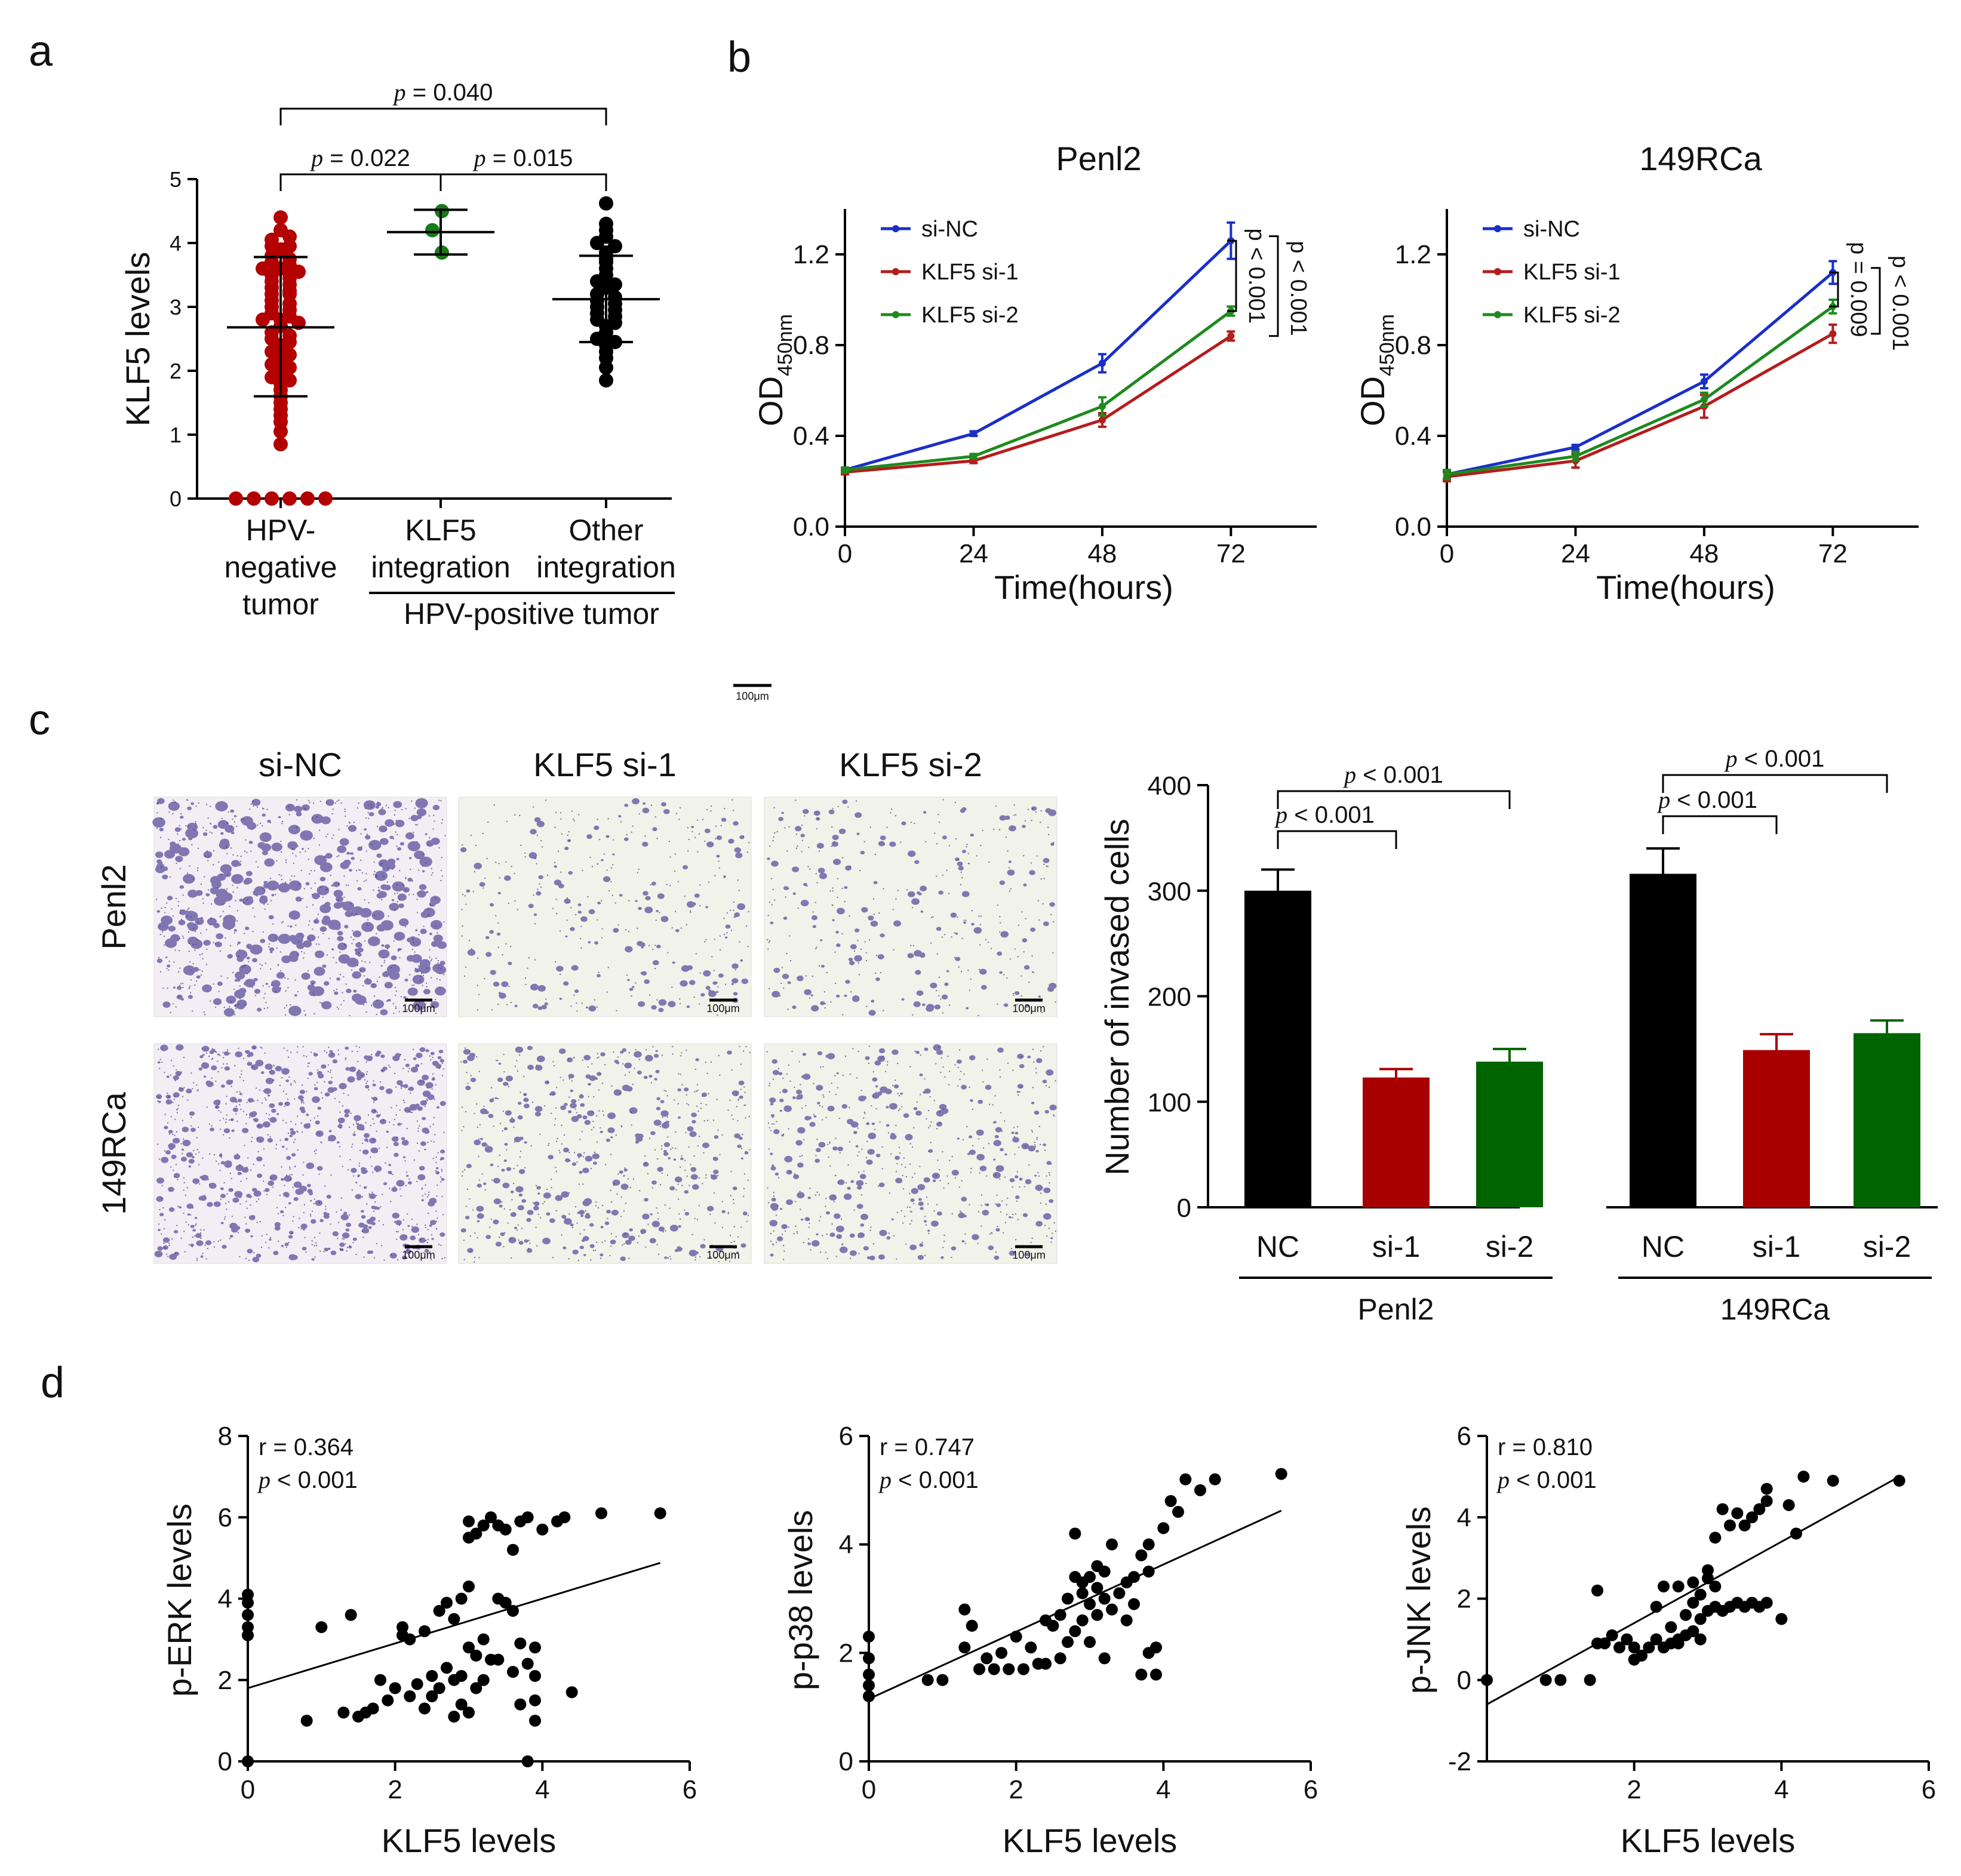  I want to click on x-tick-label: 0, so click(845, 553).